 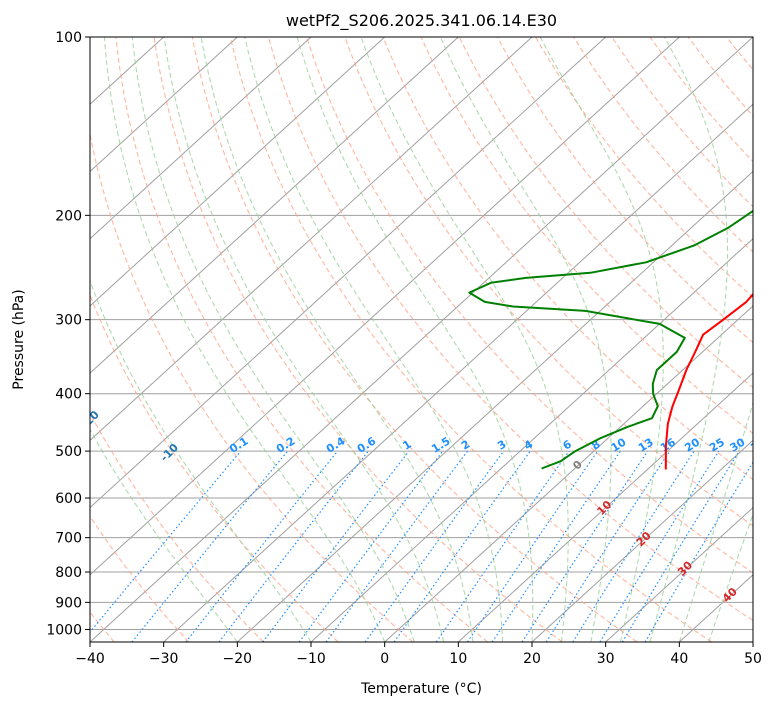 What do you see at coordinates (68, 395) in the screenshot?
I see `y-tick-label: 400` at bounding box center [68, 395].